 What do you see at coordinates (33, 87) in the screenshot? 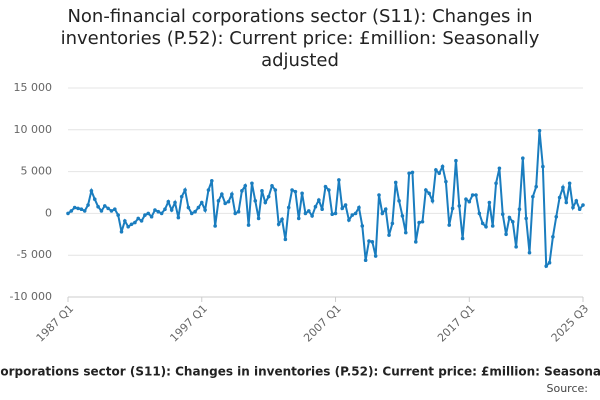
I see `y-tick-label: 15 000` at bounding box center [33, 87].